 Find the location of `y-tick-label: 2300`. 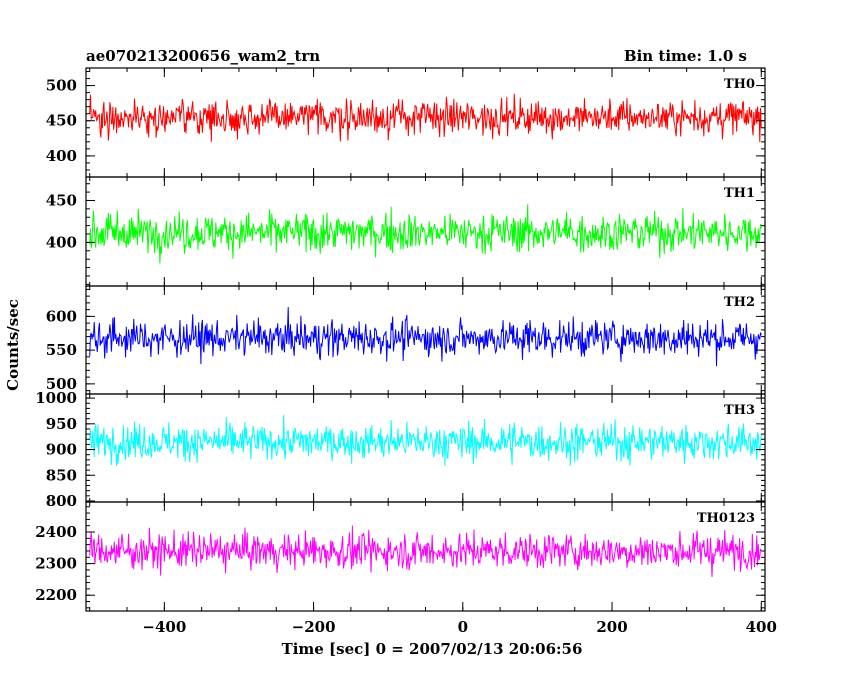

y-tick-label: 2300 is located at coordinates (56, 564).